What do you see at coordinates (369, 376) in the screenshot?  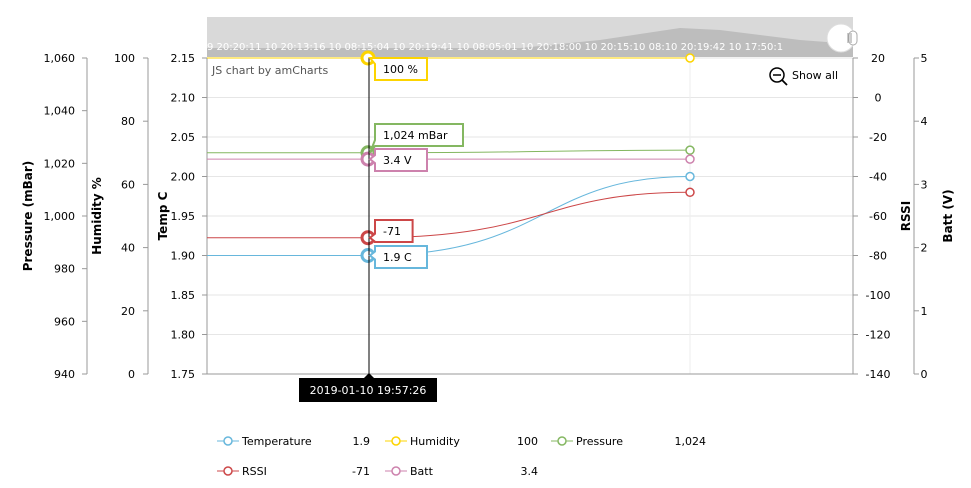 I see `cursor-pointer` at bounding box center [369, 376].